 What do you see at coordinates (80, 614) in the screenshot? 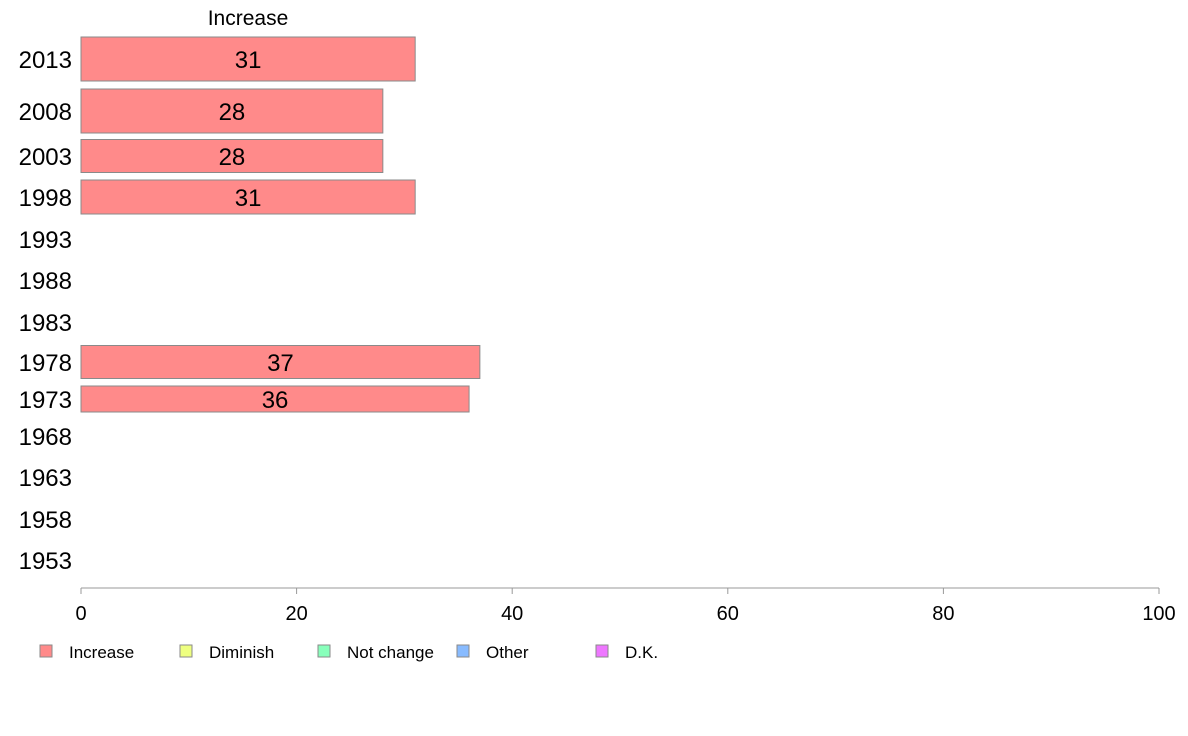
I see `x-tick-label: 0` at bounding box center [80, 614].